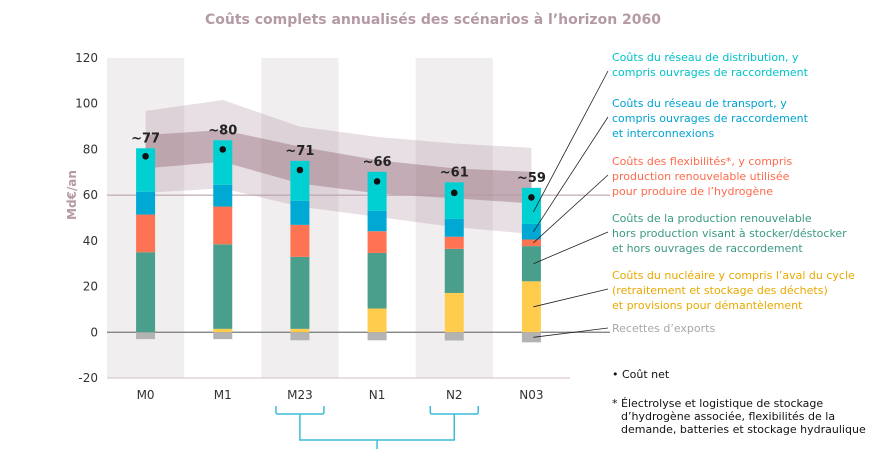 This screenshot has width=869, height=449. Describe the element at coordinates (300, 180) in the screenshot. I see `bar-segment-m23-s4` at that location.